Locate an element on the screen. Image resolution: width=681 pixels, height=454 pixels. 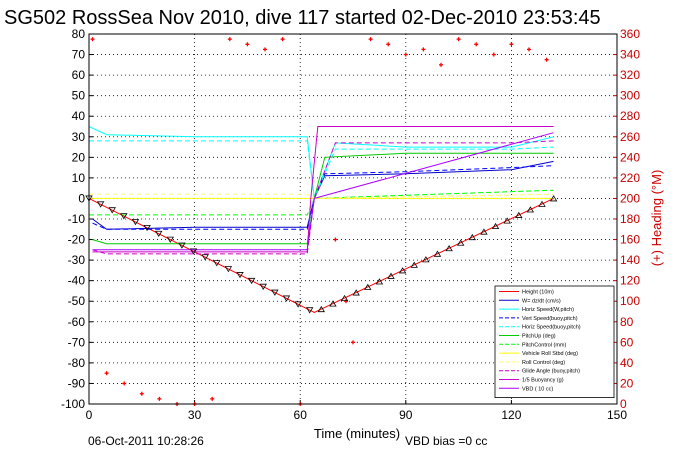
y-tick-label: -60 is located at coordinates (77, 322).